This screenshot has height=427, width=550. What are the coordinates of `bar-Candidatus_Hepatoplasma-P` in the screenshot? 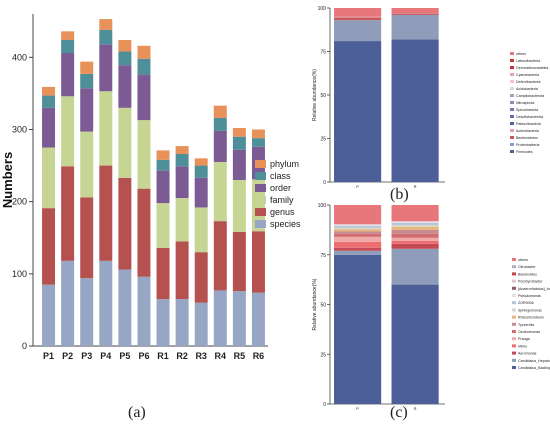 It's located at (358, 252).